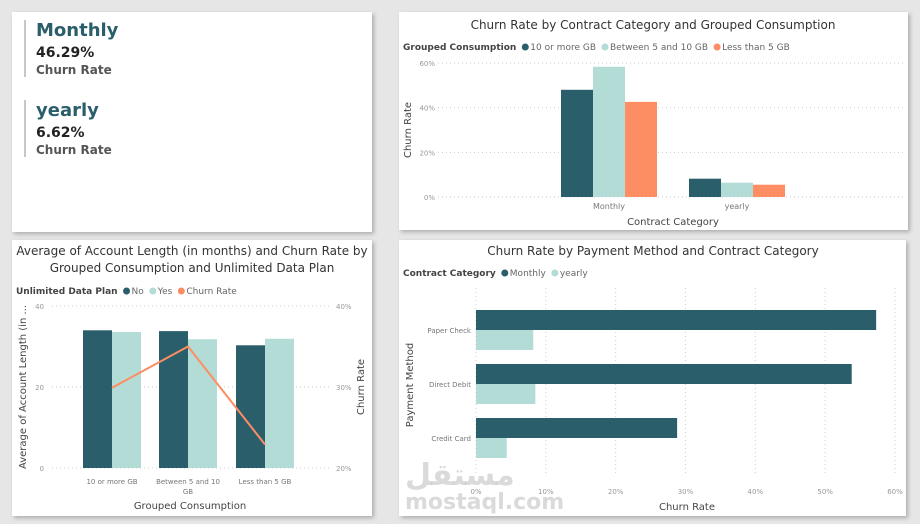 The image size is (920, 524). I want to click on churn-rate-line, so click(188, 395).